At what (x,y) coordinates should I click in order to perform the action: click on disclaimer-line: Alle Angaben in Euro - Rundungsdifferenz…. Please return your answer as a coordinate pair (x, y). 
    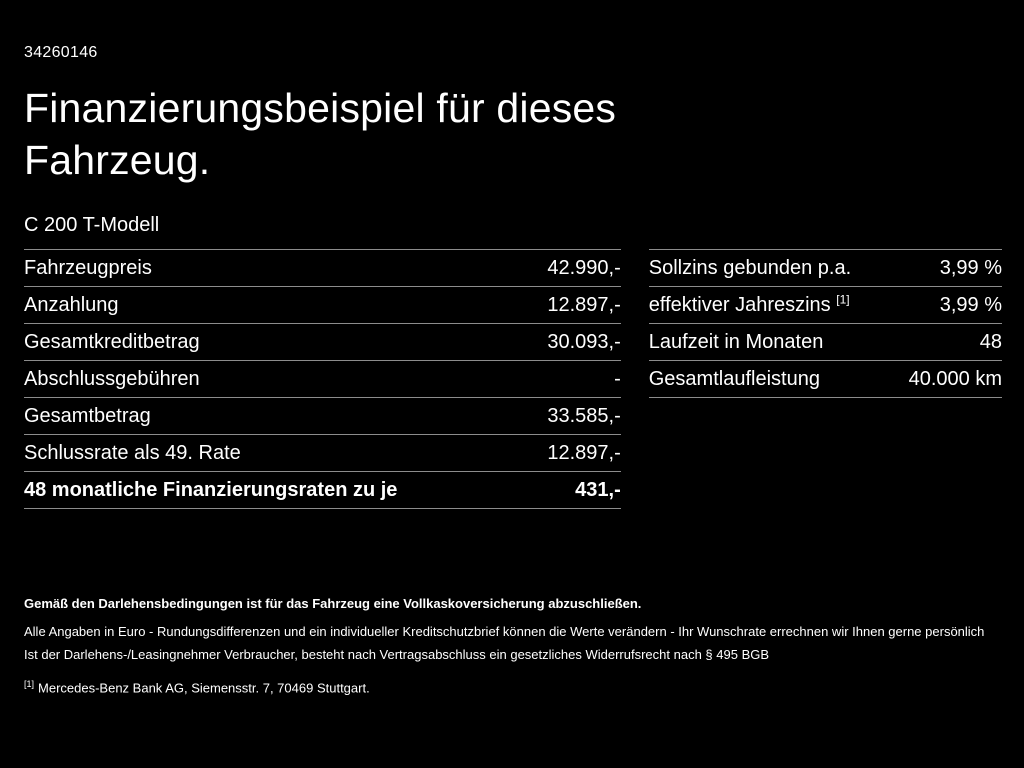
    Looking at the image, I should click on (504, 631).